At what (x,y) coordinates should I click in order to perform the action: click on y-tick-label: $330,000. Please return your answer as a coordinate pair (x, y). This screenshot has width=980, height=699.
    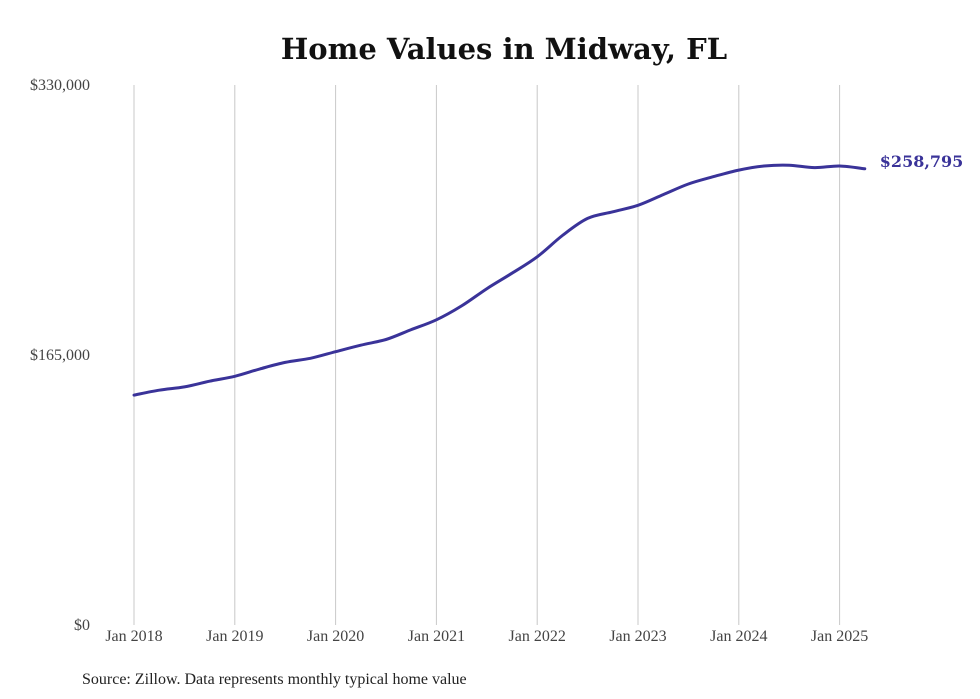
    Looking at the image, I should click on (60, 85).